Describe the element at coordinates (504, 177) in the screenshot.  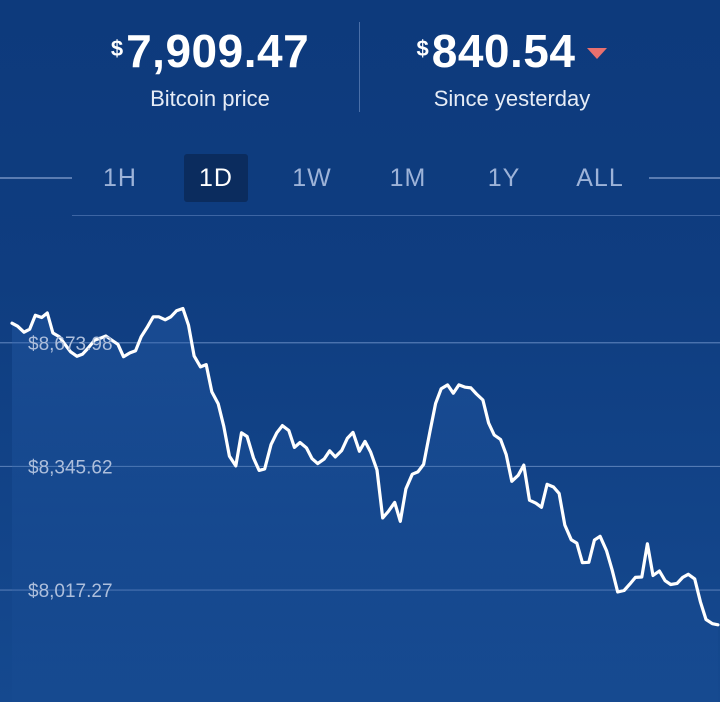
I see `range-button-1y: 1Y` at that location.